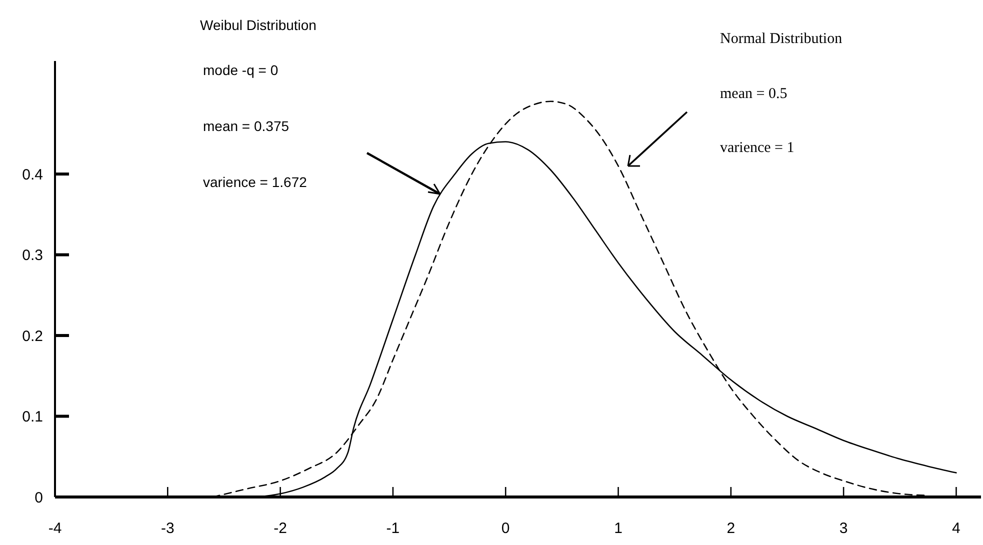 The height and width of the screenshot is (545, 983). I want to click on x-tick-label: 3, so click(843, 528).